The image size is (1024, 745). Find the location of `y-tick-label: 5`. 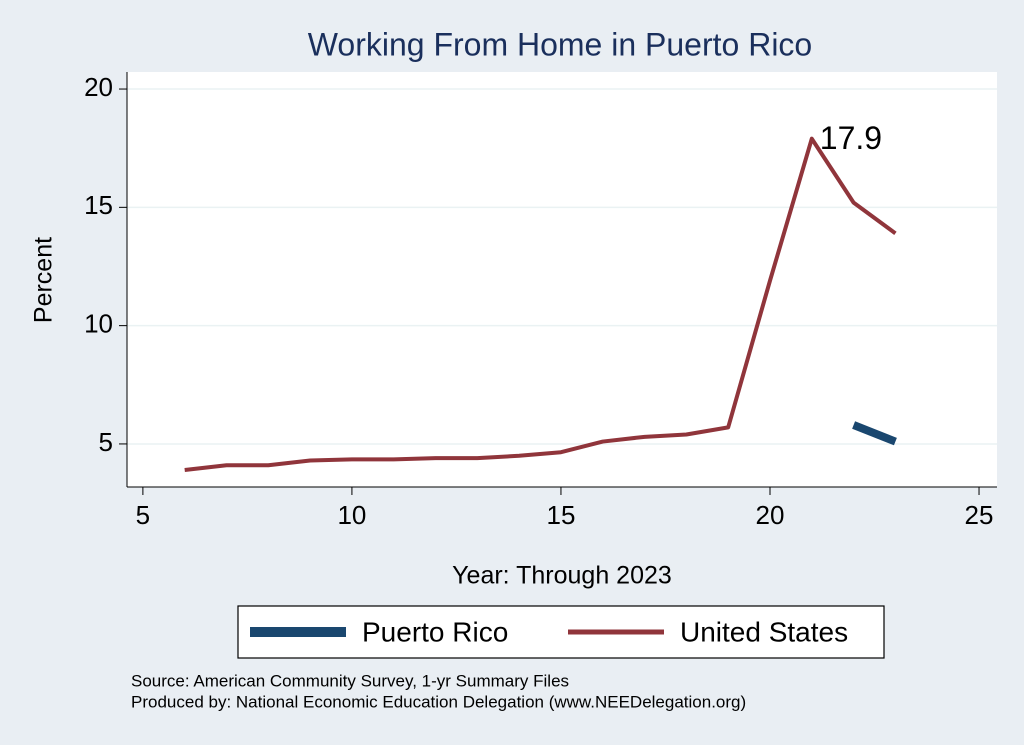

y-tick-label: 5 is located at coordinates (106, 442).